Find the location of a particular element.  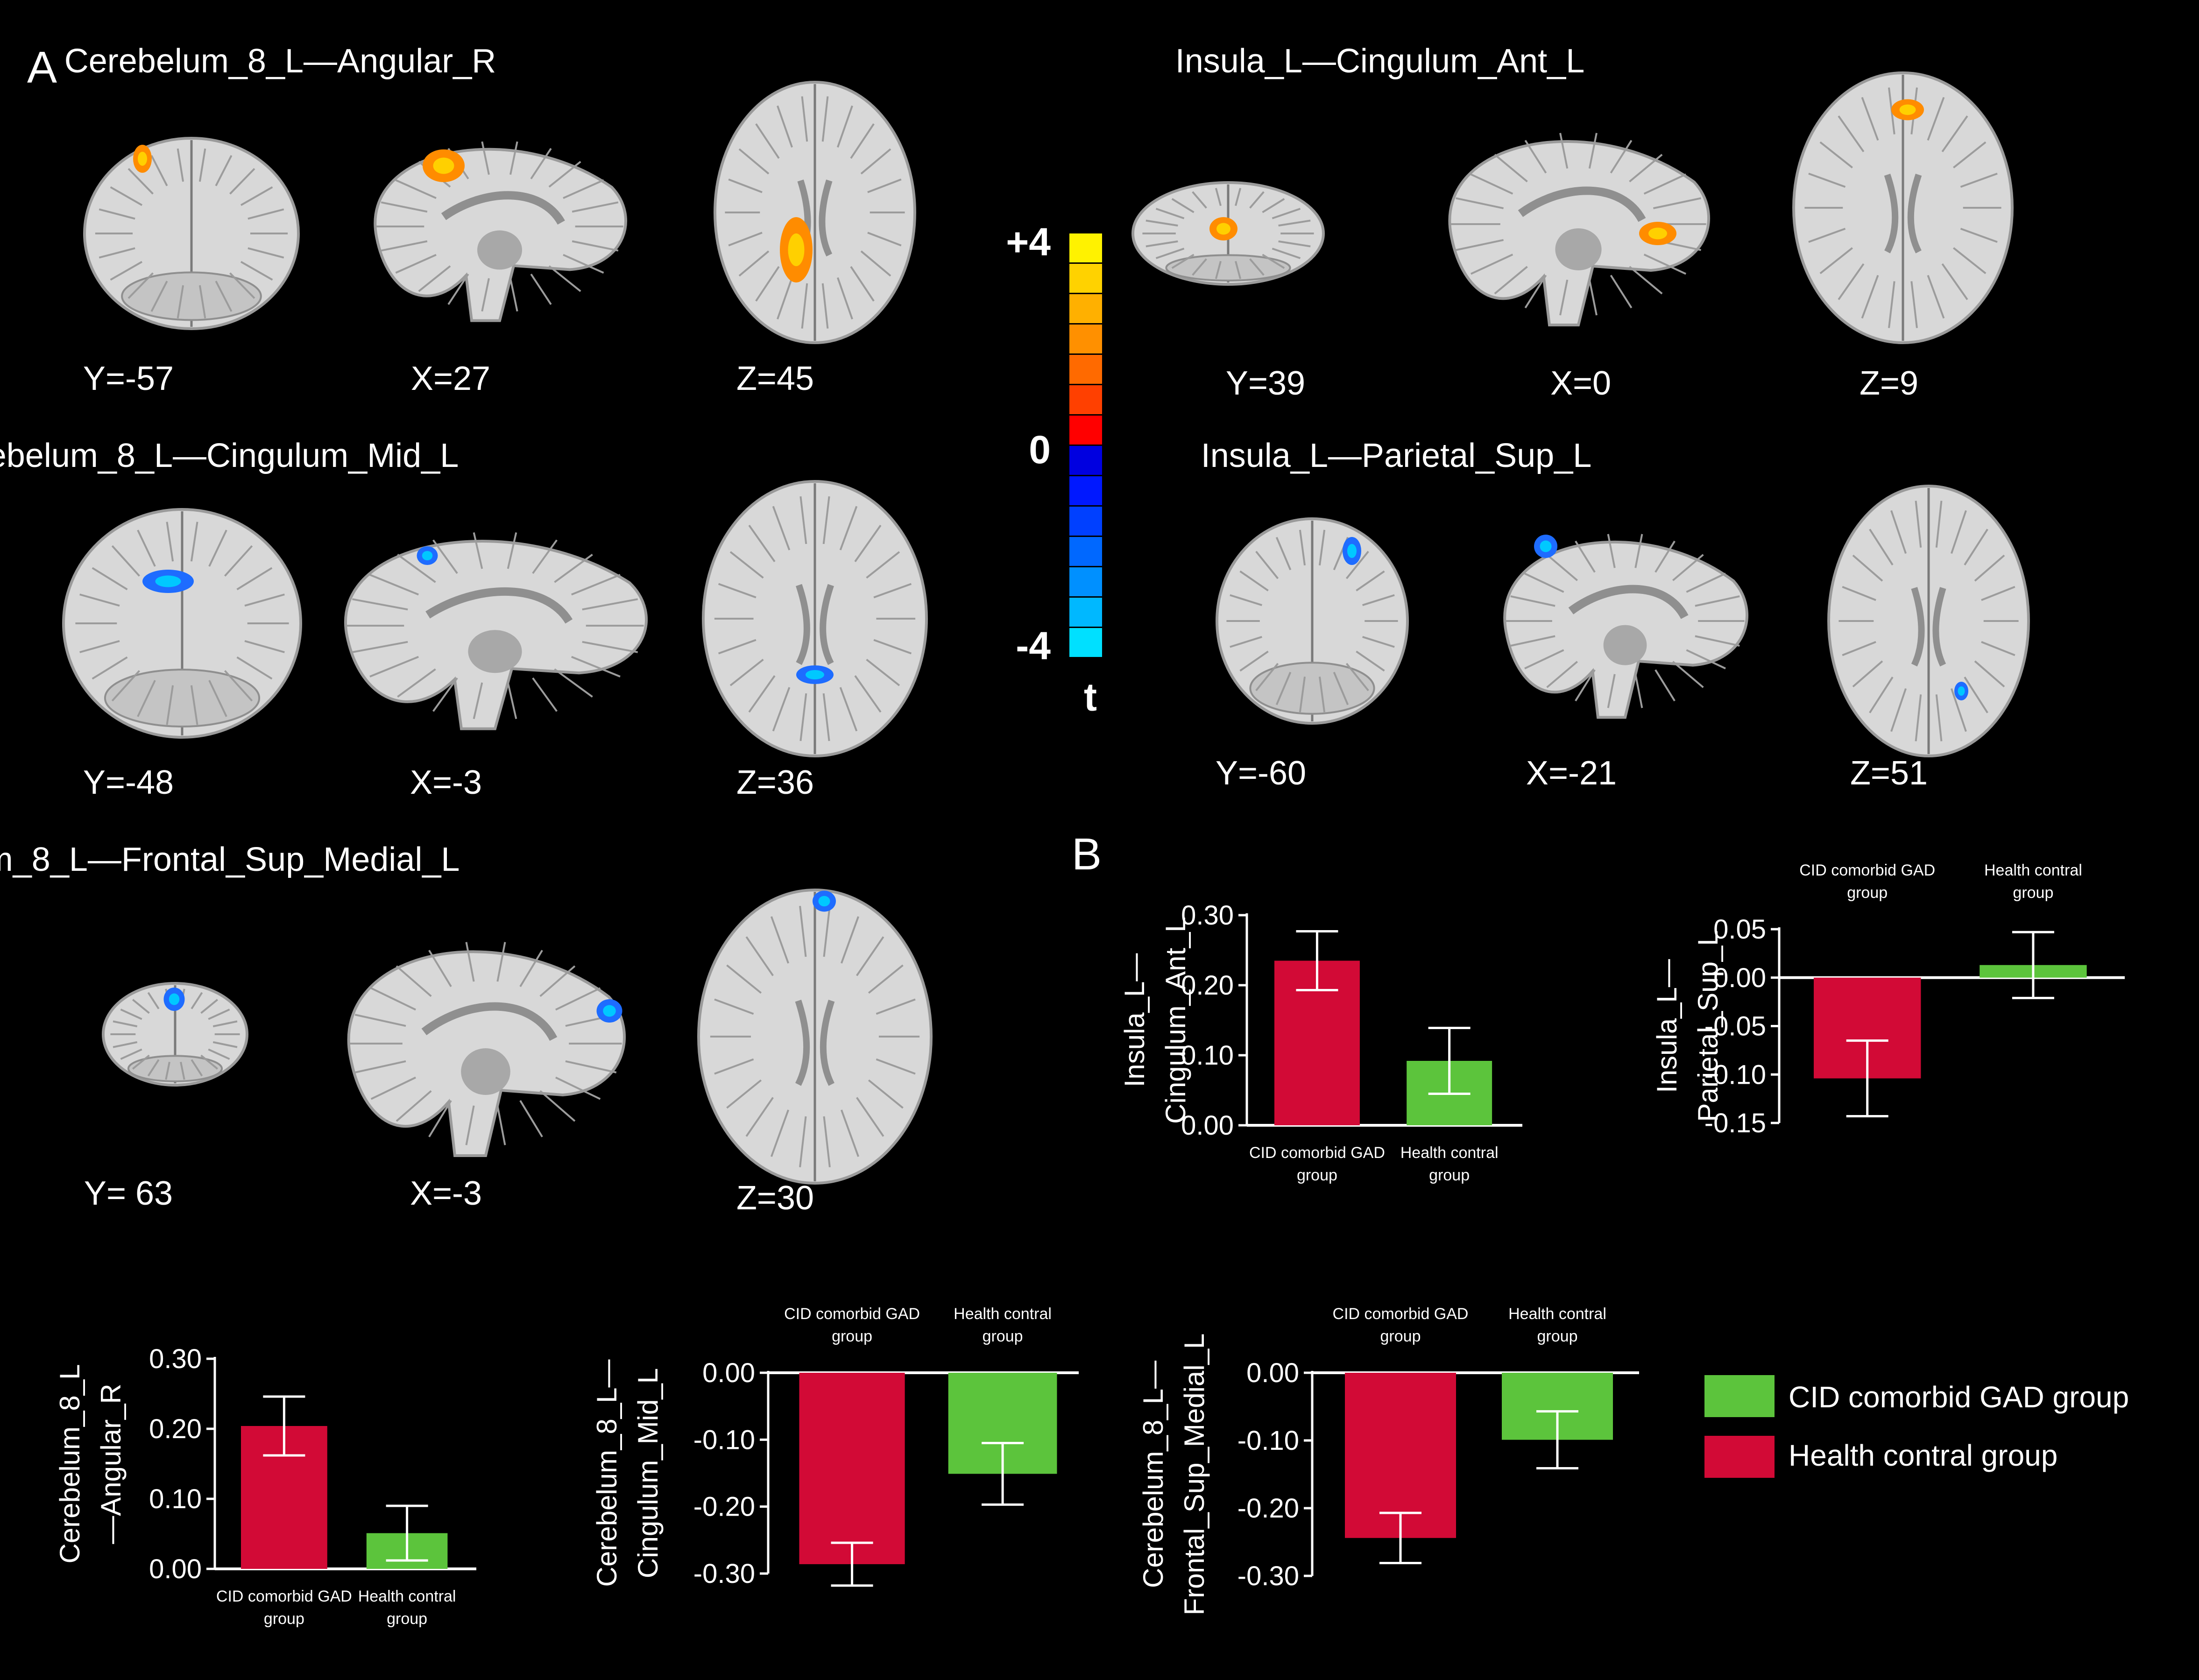

y-axis-label: Parietal_Sup_L is located at coordinates (1708, 1026).